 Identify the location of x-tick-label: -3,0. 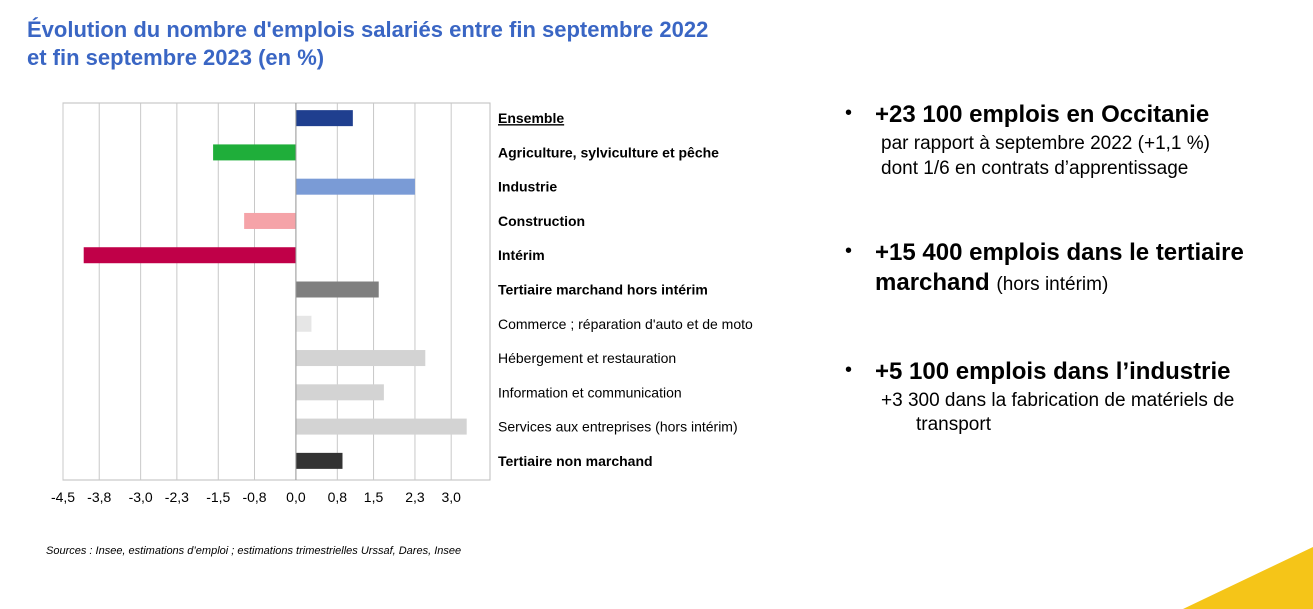
(141, 497).